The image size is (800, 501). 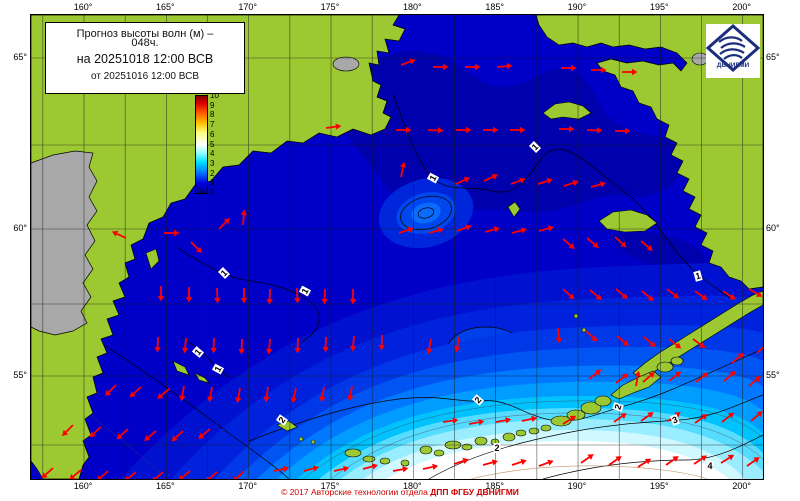 What do you see at coordinates (212, 163) in the screenshot?
I see `colorbar-tick: 3` at bounding box center [212, 163].